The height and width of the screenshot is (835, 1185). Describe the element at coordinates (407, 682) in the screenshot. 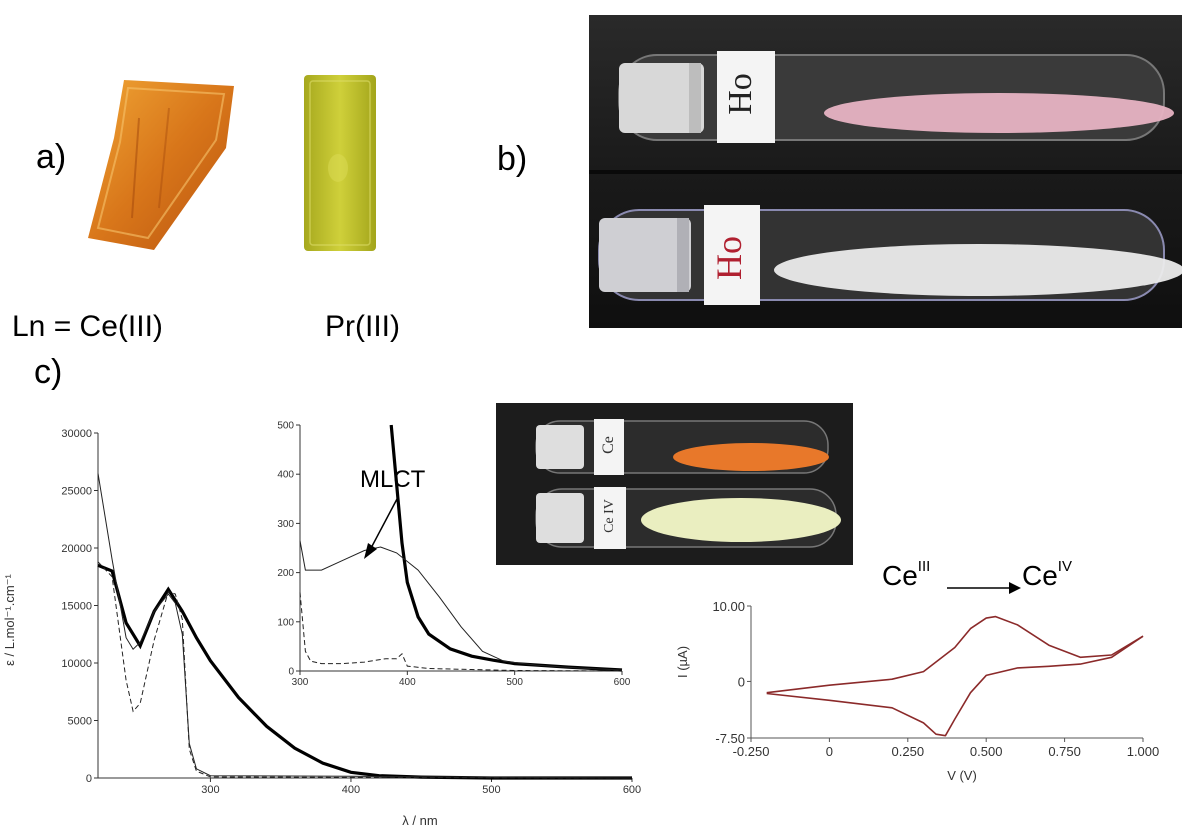

I see `inset-x-tick-label: 400` at that location.